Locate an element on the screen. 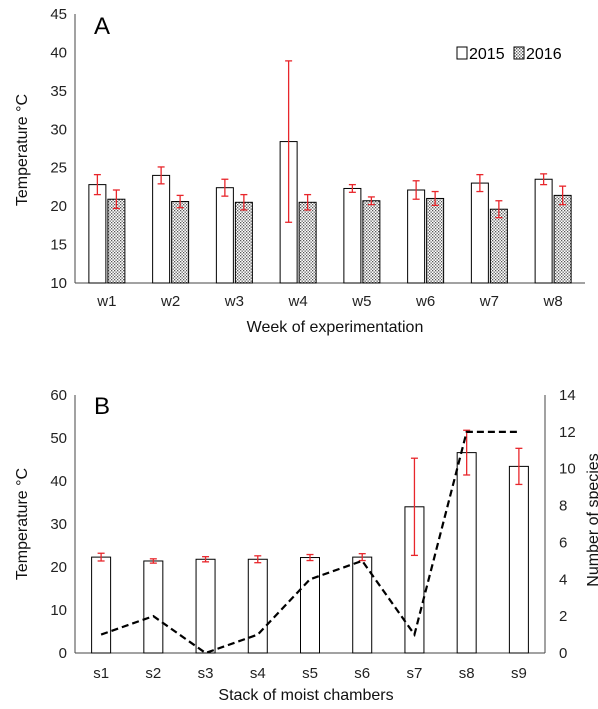 The height and width of the screenshot is (709, 598). panel-b-letter: B is located at coordinates (102, 406).